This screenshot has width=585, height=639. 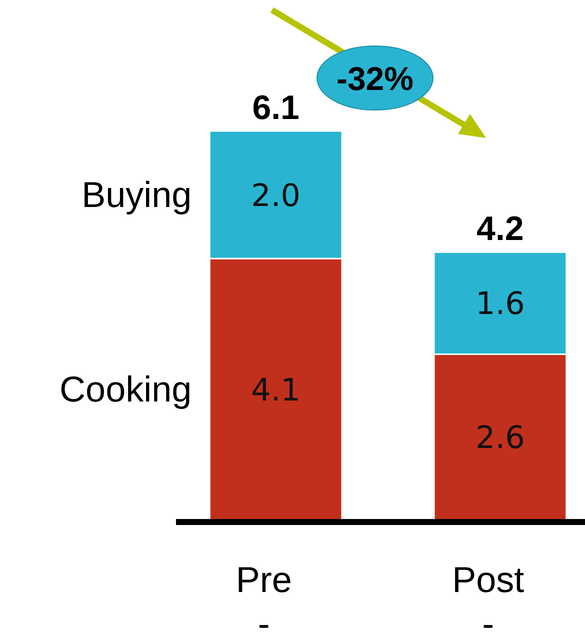 I want to click on x-tick-label: Pre -, so click(x=264, y=599).